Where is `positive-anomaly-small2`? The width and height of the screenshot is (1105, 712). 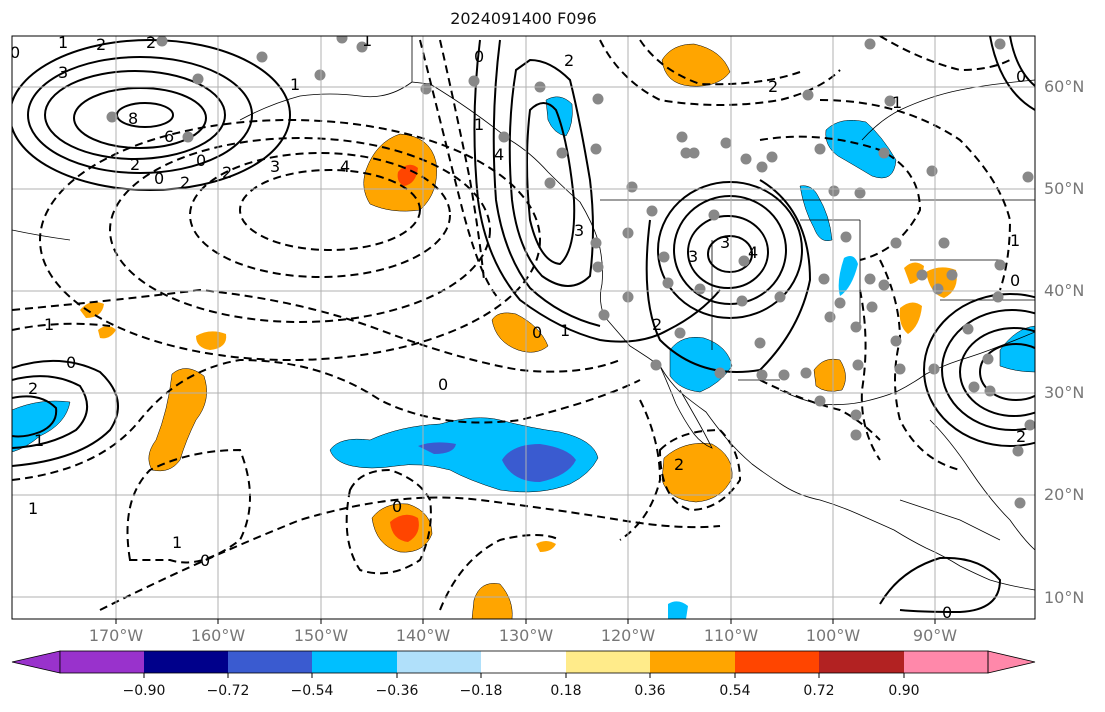
positive-anomaly-small2 is located at coordinates (211, 340).